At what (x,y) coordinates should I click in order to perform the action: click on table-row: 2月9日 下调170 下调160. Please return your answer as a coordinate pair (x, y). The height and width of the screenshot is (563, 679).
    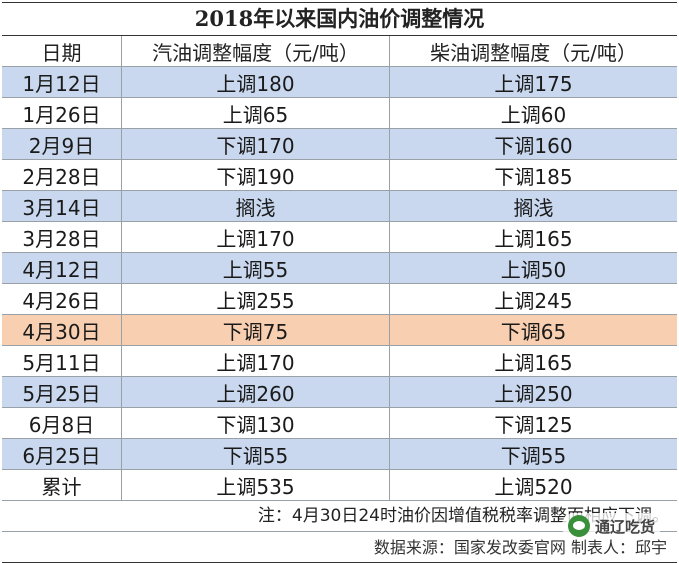
    Looking at the image, I should click on (339, 144).